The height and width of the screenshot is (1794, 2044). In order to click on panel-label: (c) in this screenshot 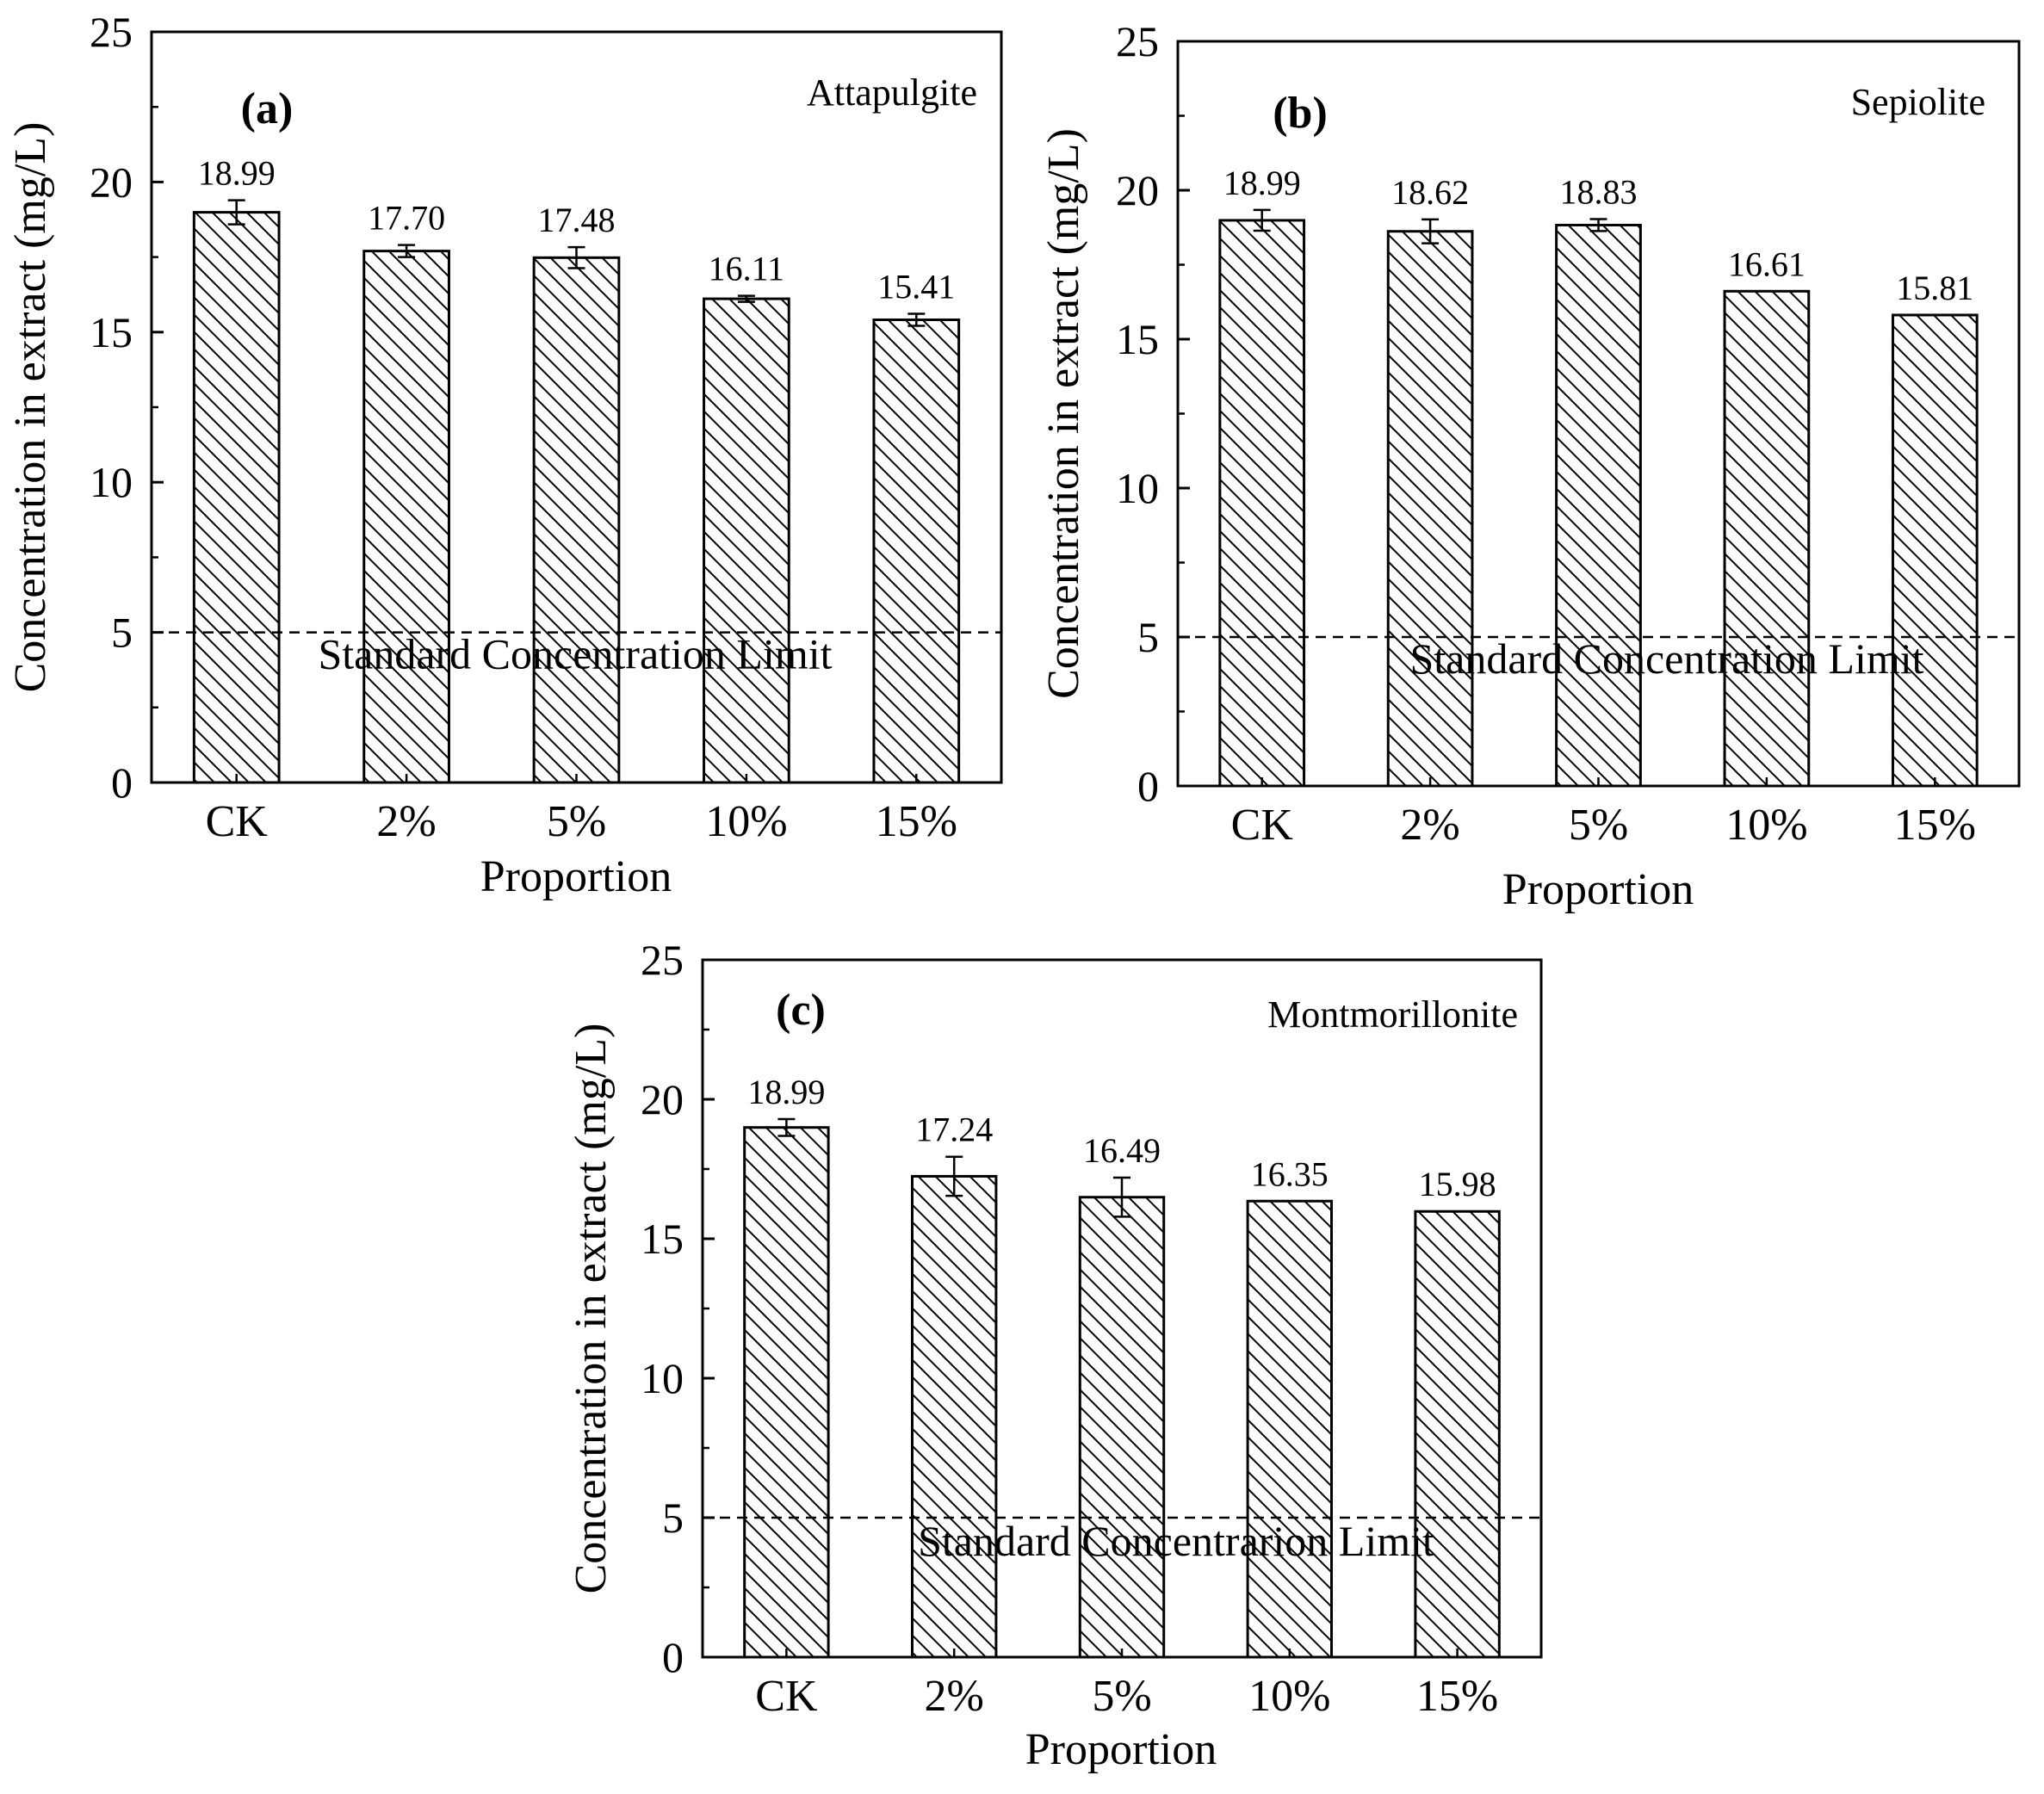, I will do `click(801, 1010)`.